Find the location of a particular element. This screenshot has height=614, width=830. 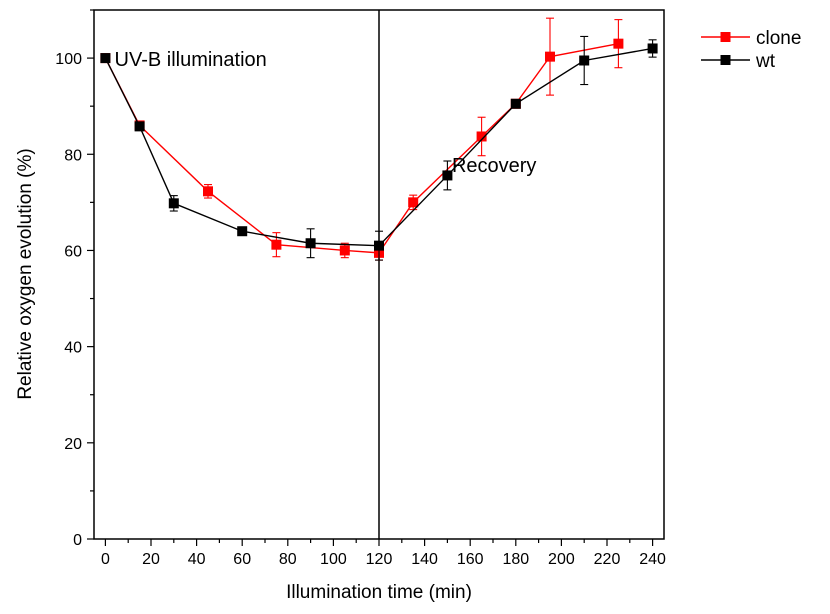

legend-label: clone is located at coordinates (778, 38).